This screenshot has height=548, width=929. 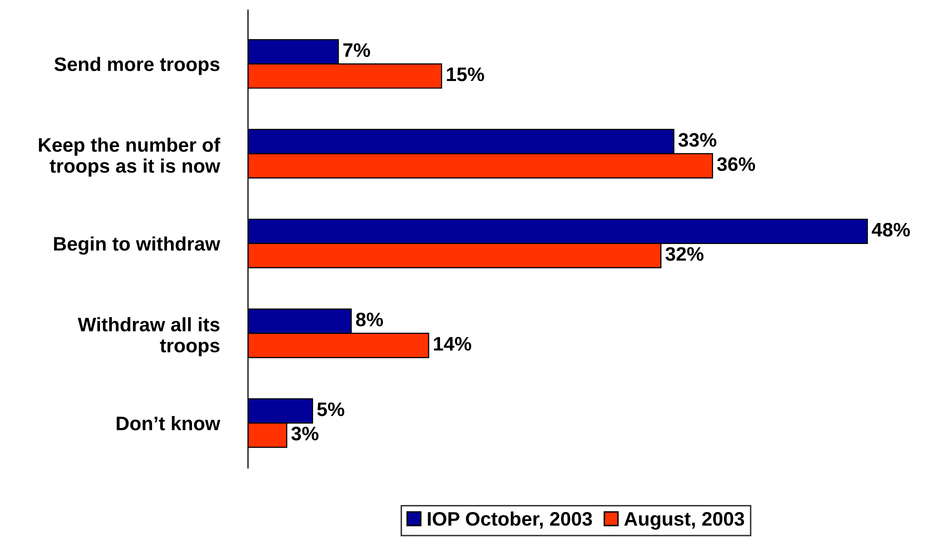 What do you see at coordinates (369, 319) in the screenshot?
I see `data-label: 8%` at bounding box center [369, 319].